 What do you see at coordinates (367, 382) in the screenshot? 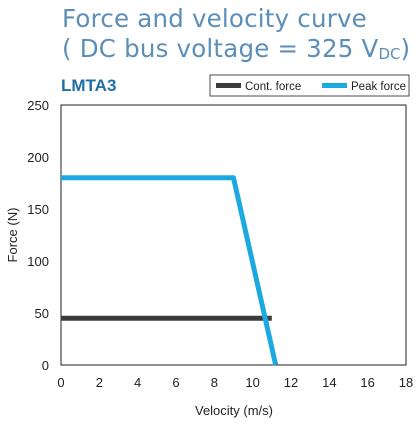
I see `x-tick-label: 16` at bounding box center [367, 382].